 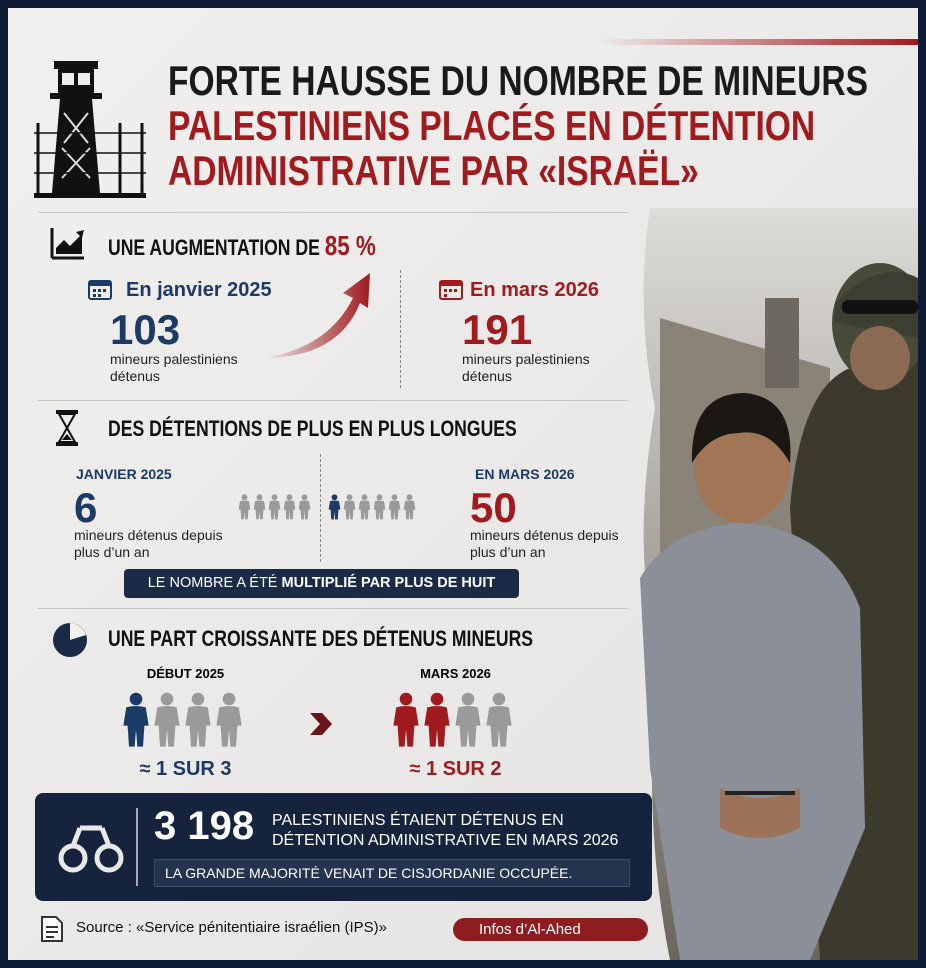 What do you see at coordinates (321, 724) in the screenshot?
I see `chevron` at bounding box center [321, 724].